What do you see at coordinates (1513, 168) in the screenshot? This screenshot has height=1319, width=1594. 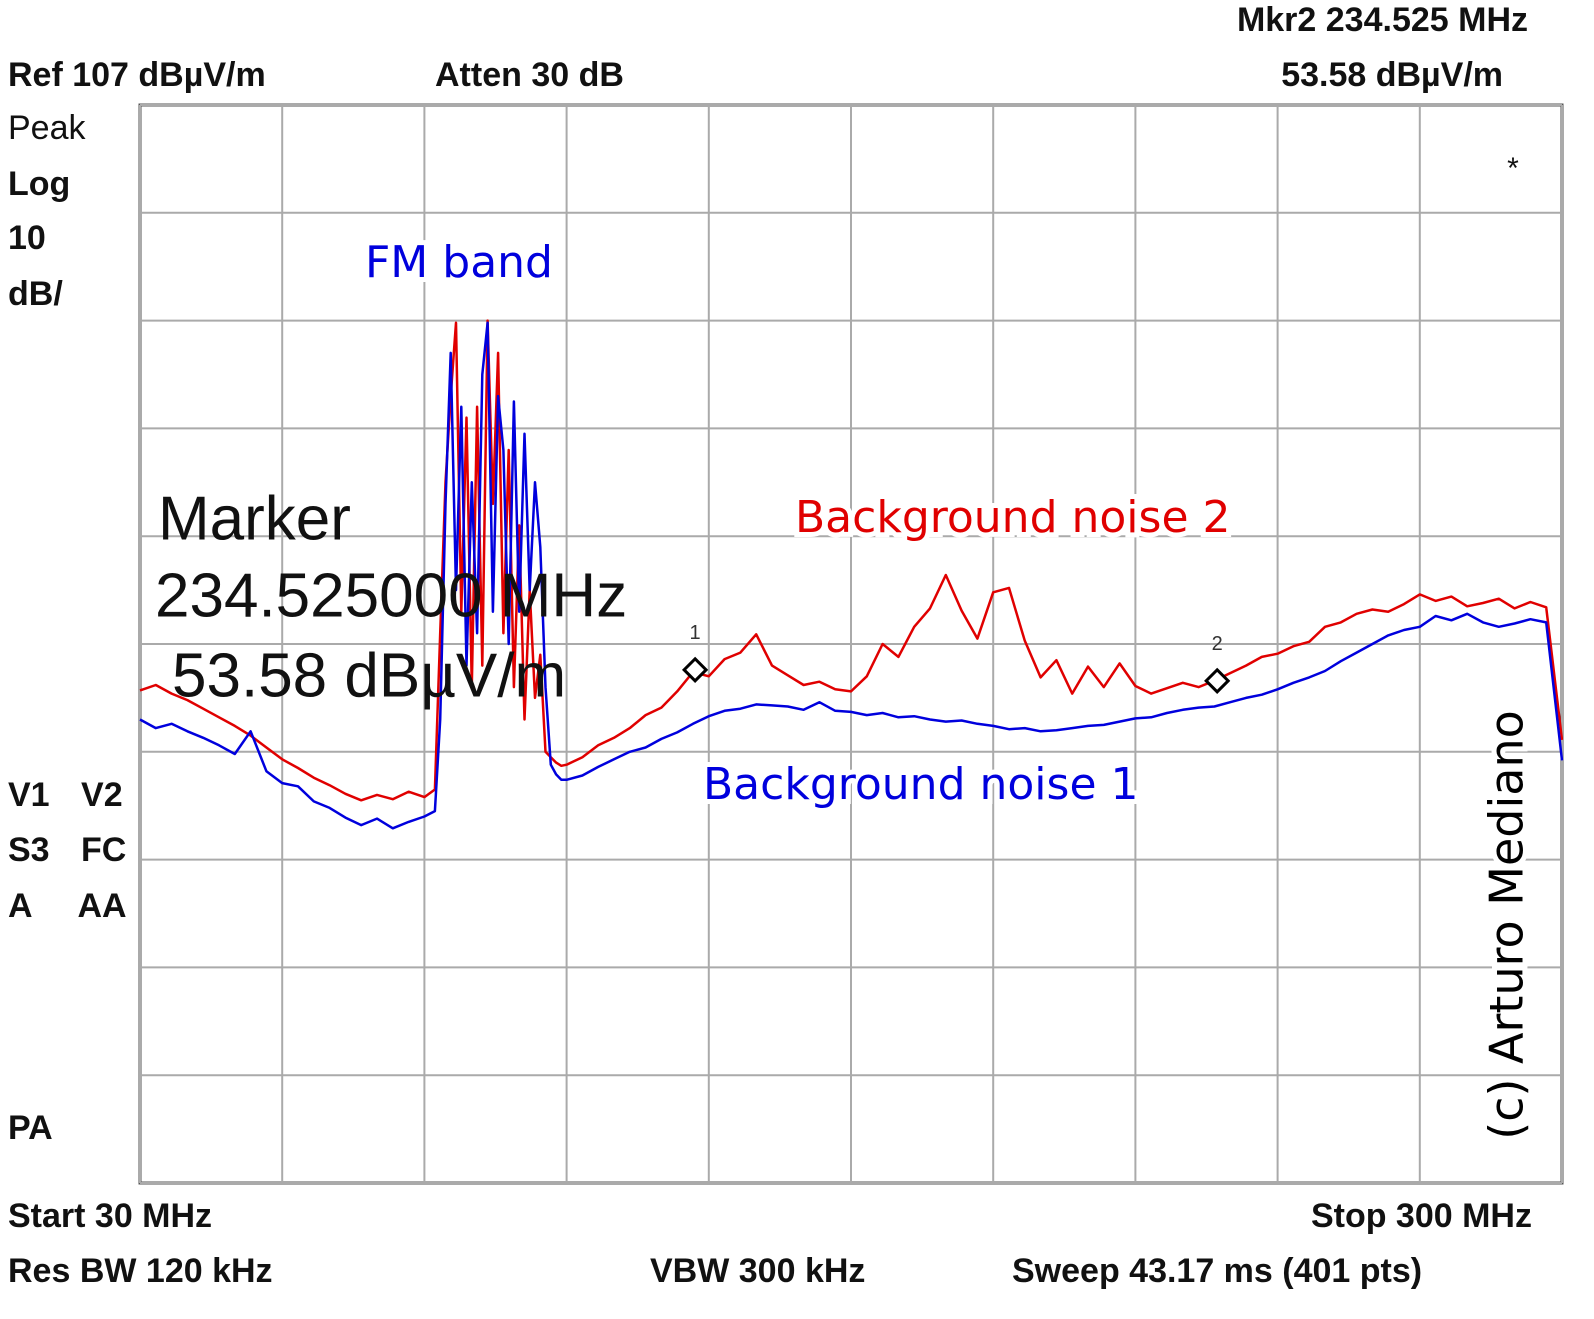 I see `star: *` at bounding box center [1513, 168].